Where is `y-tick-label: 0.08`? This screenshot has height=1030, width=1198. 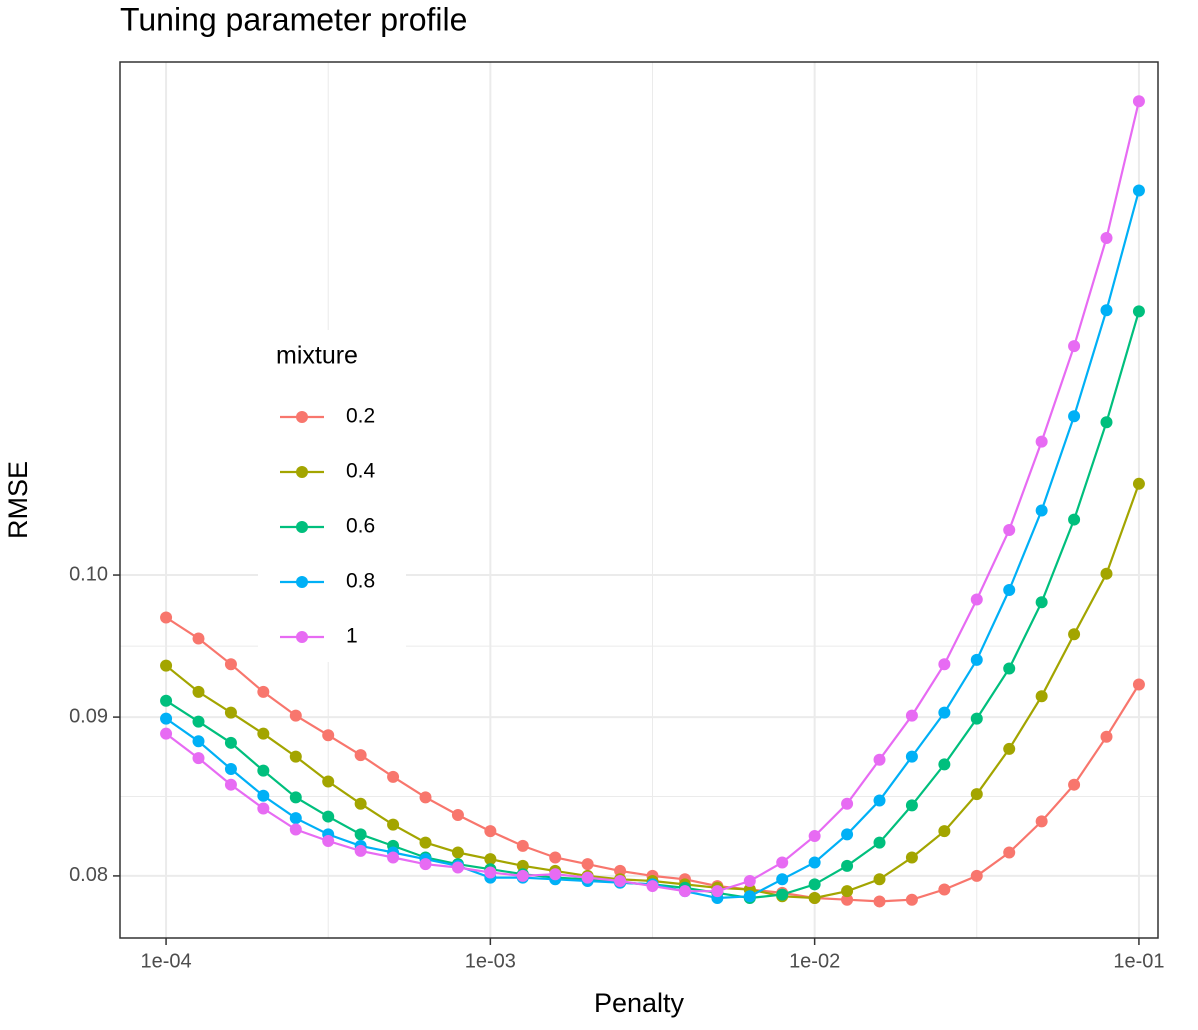
y-tick-label: 0.08 is located at coordinates (88, 875).